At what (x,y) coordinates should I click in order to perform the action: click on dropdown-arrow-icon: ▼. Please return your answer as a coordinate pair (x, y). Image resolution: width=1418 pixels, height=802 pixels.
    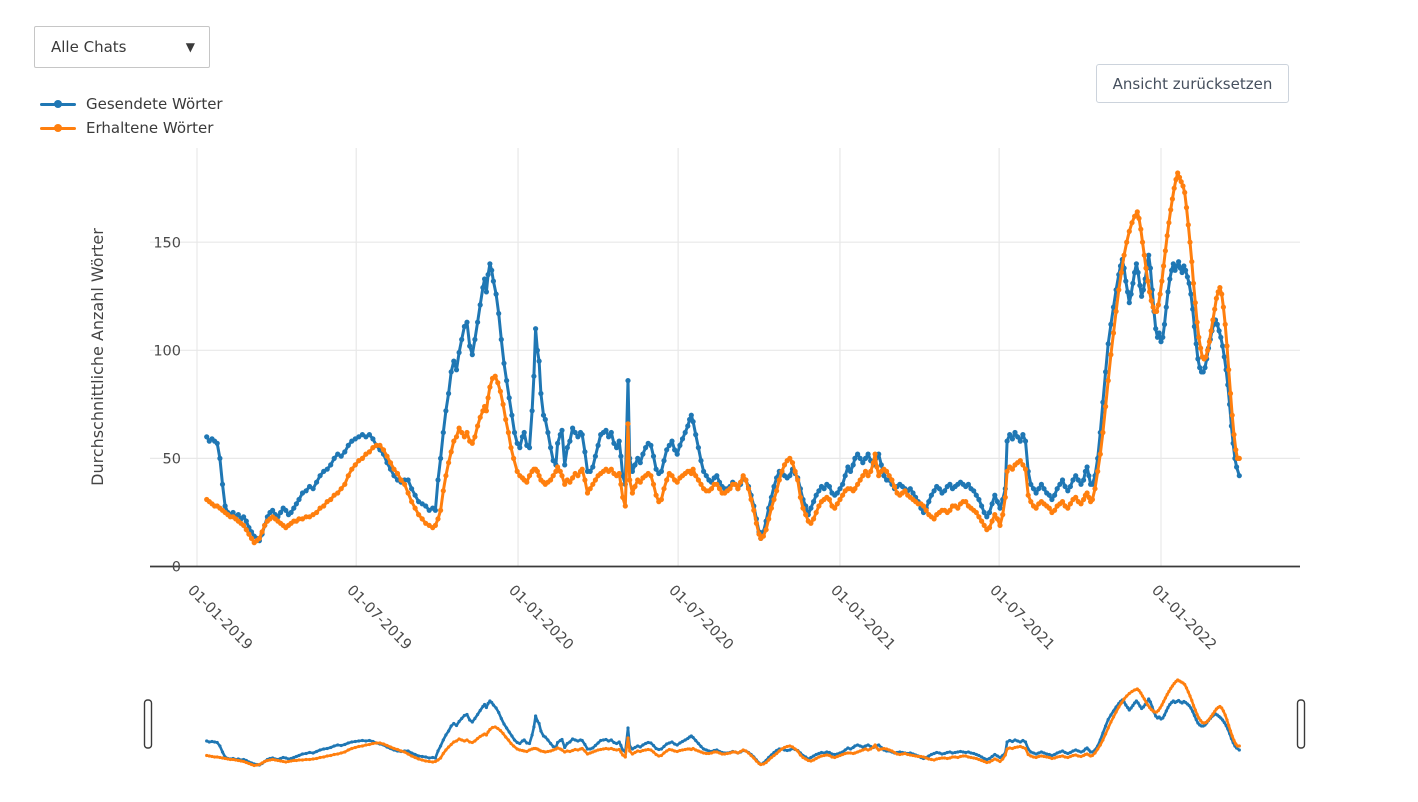
    Looking at the image, I should click on (190, 47).